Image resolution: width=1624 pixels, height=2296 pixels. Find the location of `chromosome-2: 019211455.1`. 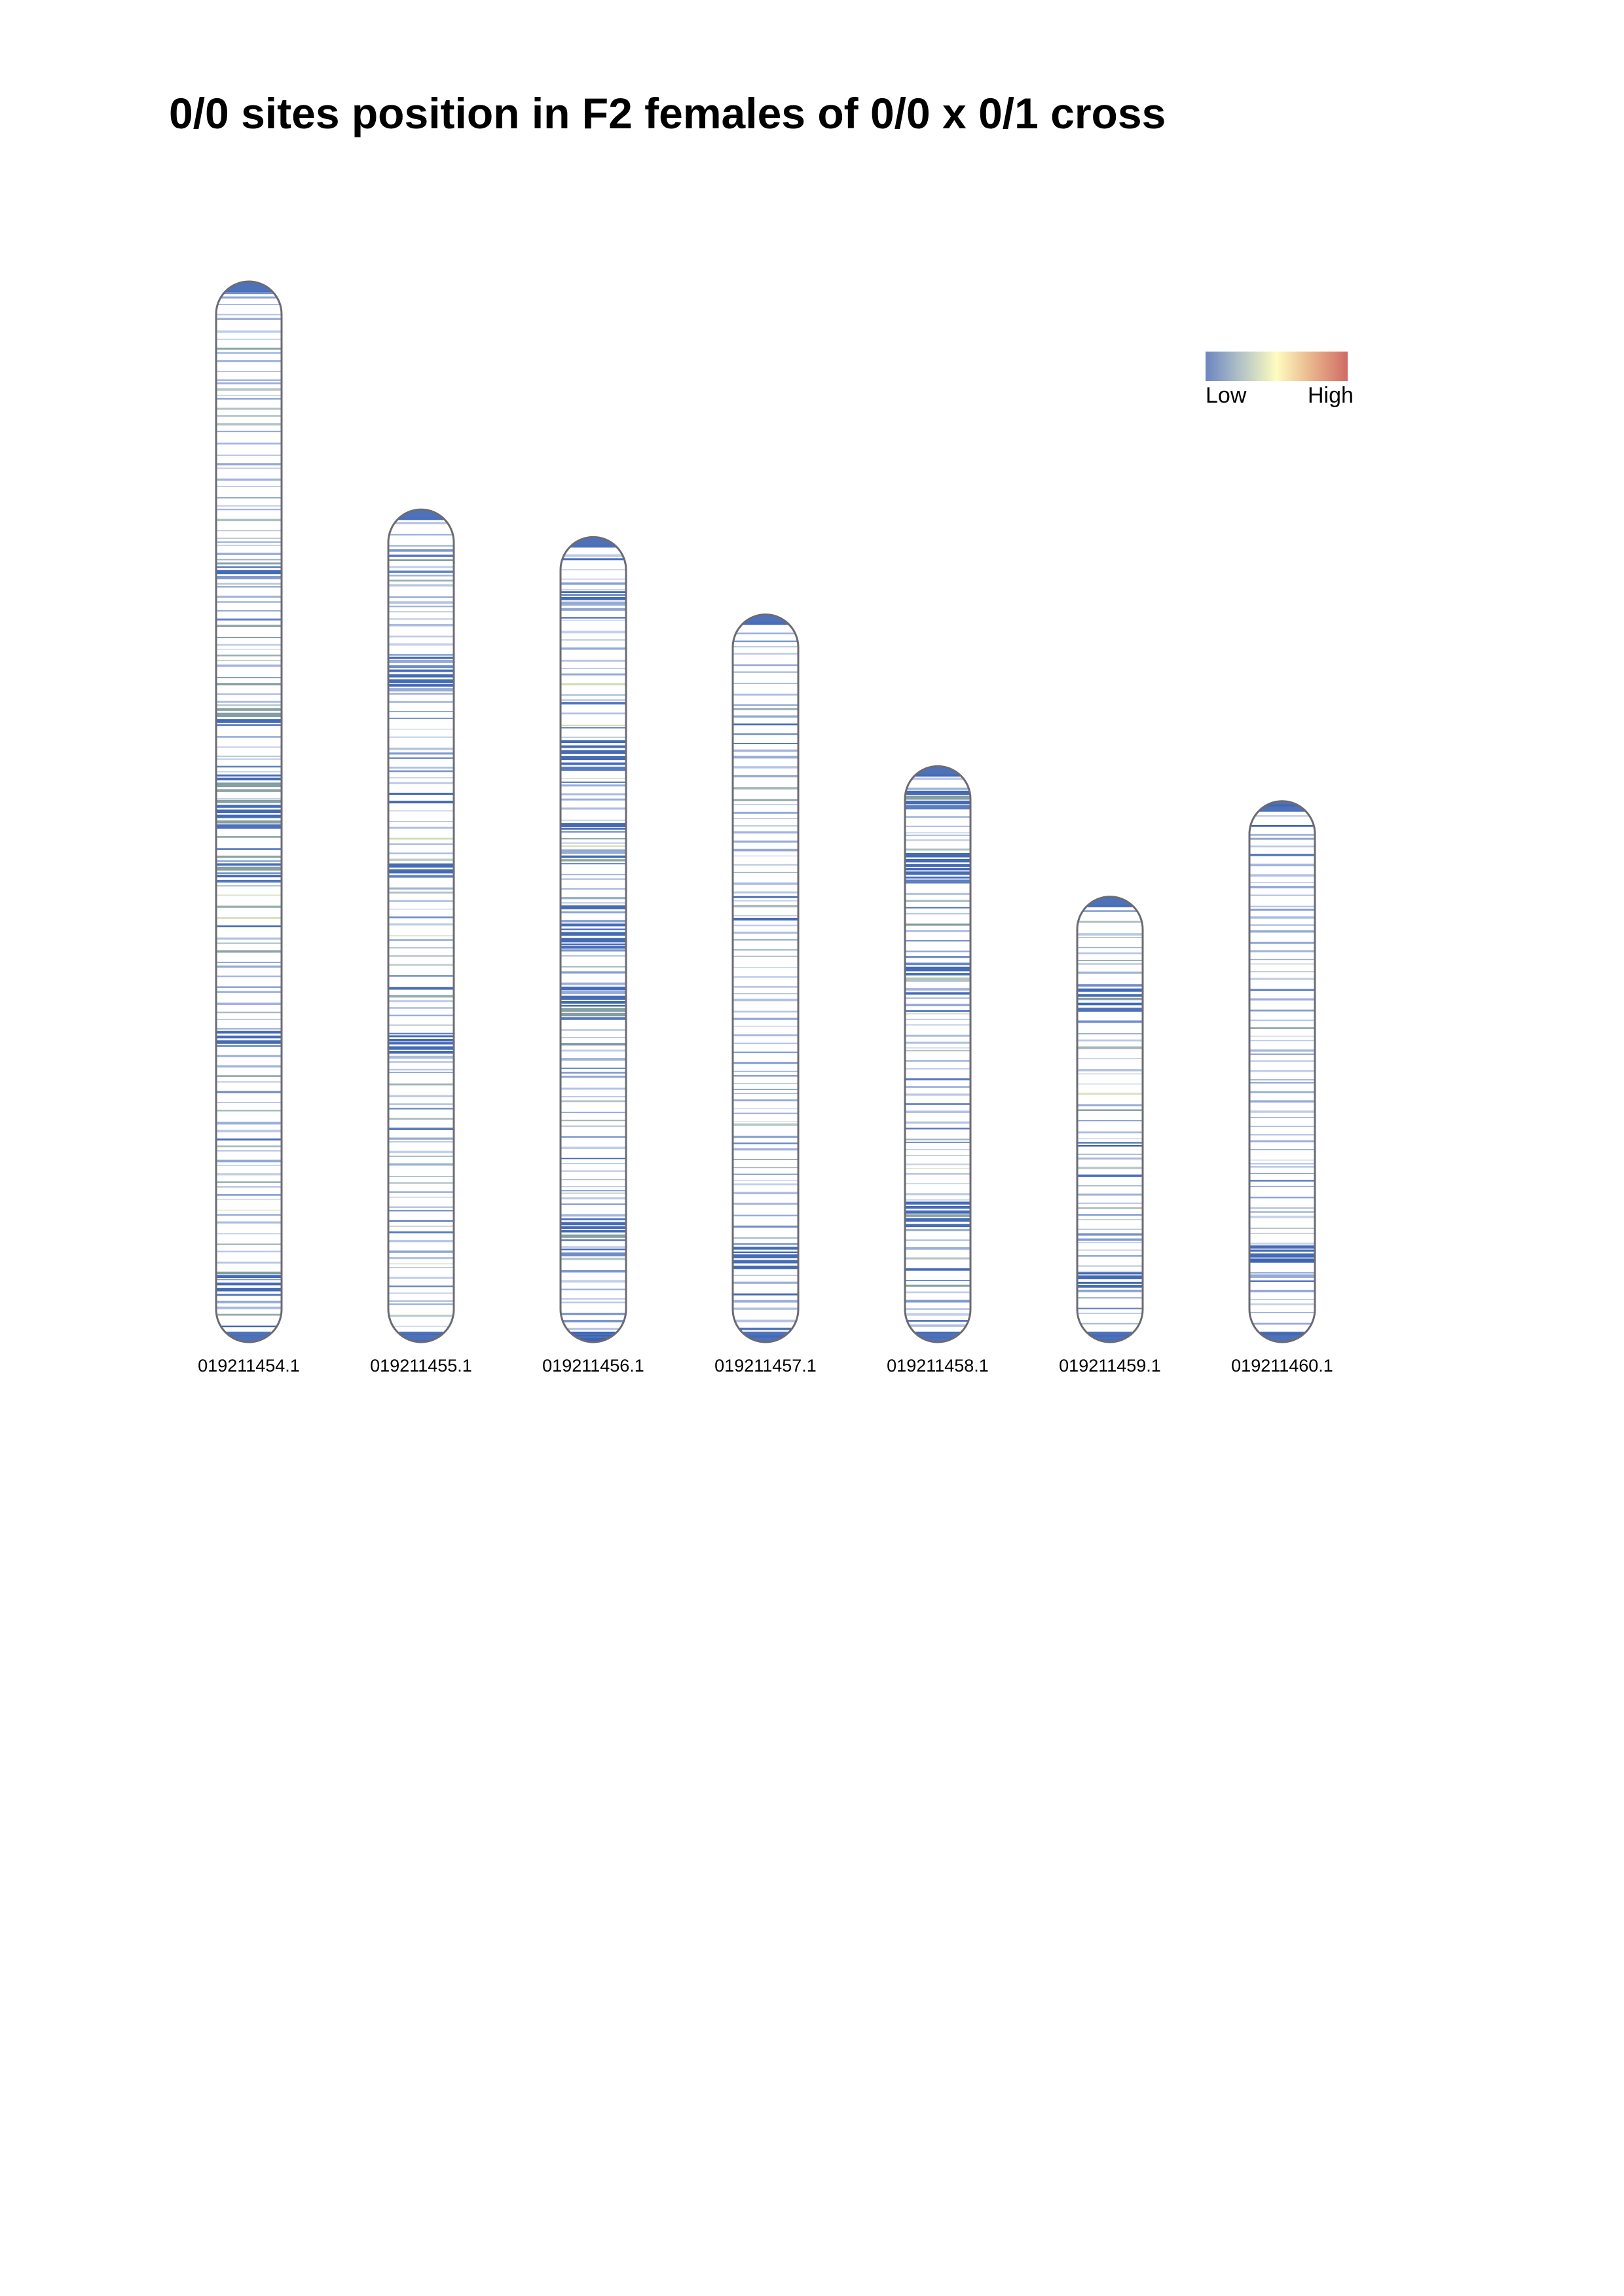

chromosome-2: 019211455.1 is located at coordinates (421, 942).